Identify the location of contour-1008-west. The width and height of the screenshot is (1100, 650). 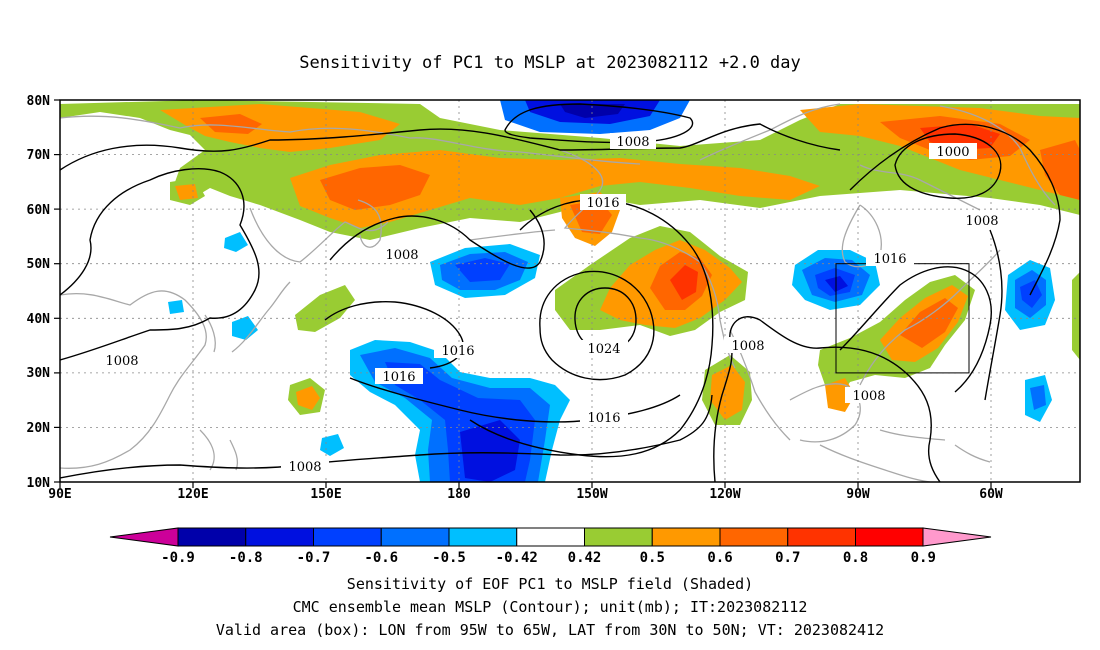
(160, 264).